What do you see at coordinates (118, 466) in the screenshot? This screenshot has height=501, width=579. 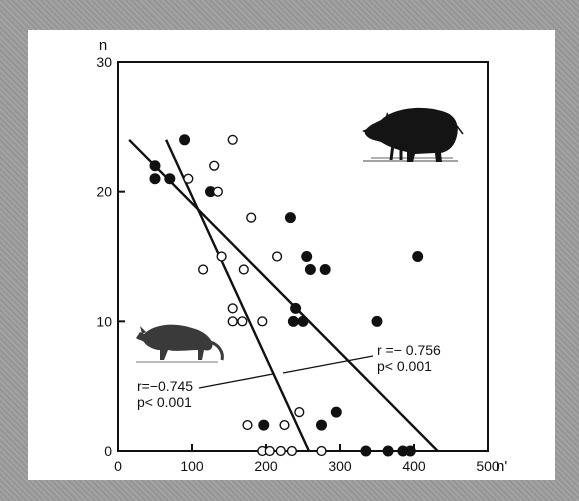 I see `x-tick-label: 0` at bounding box center [118, 466].